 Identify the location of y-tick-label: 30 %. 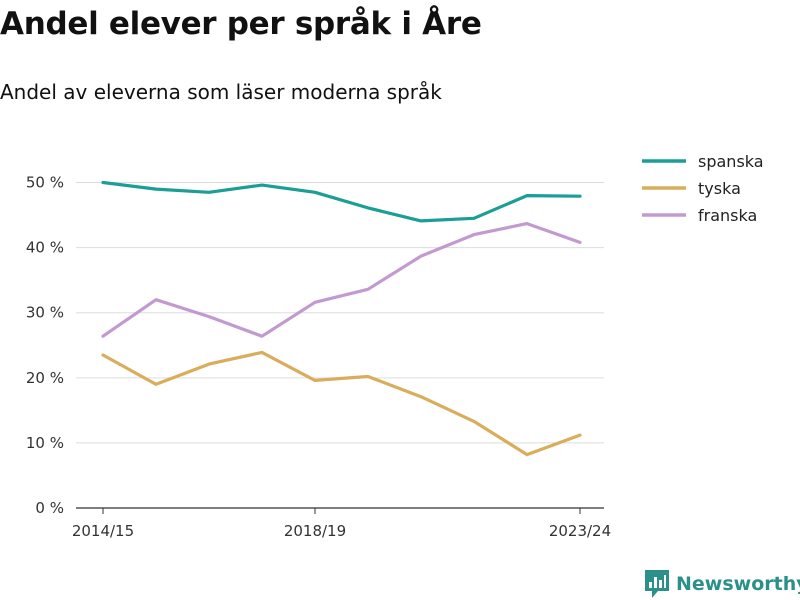
(45, 313).